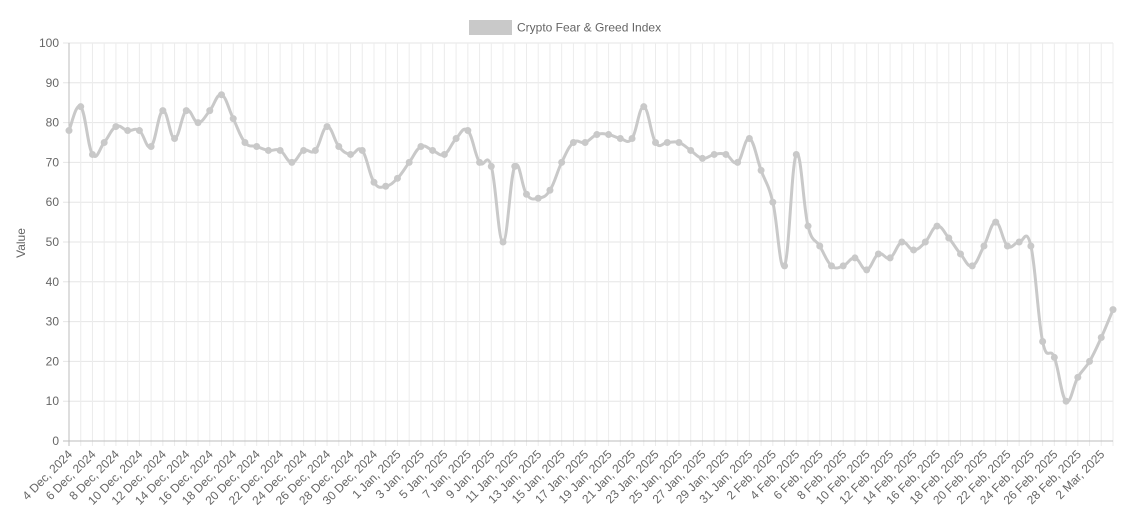 The height and width of the screenshot is (520, 1130). Describe the element at coordinates (49, 43) in the screenshot. I see `y-tick-label: 100` at that location.